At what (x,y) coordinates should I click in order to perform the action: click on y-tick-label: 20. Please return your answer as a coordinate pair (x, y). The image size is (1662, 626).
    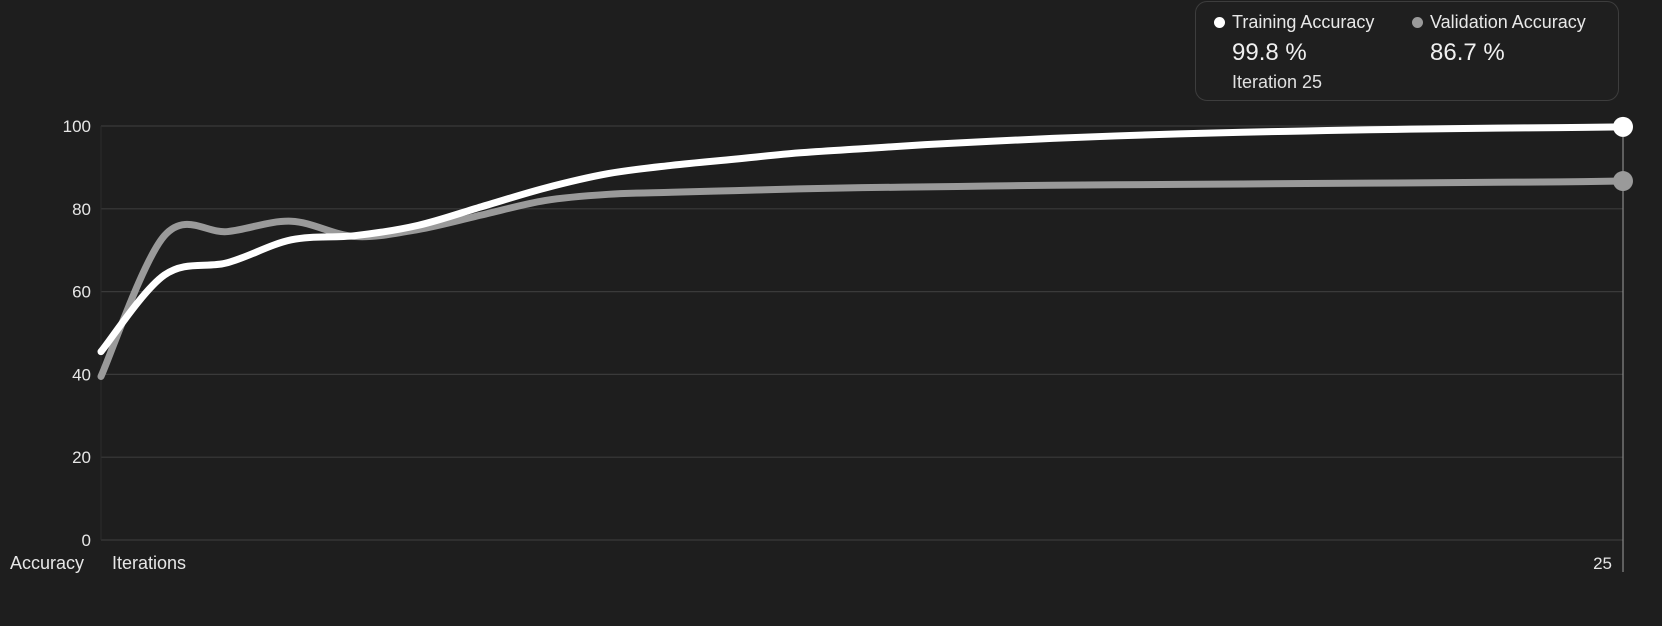
    Looking at the image, I should click on (81, 457).